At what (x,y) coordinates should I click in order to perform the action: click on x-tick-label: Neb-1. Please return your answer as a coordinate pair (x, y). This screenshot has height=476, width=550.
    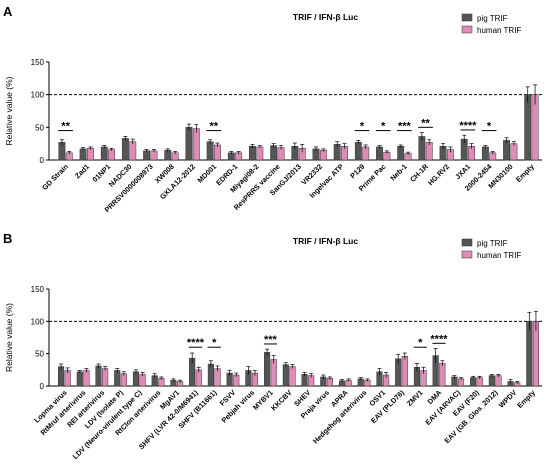
    Looking at the image, I should click on (398, 172).